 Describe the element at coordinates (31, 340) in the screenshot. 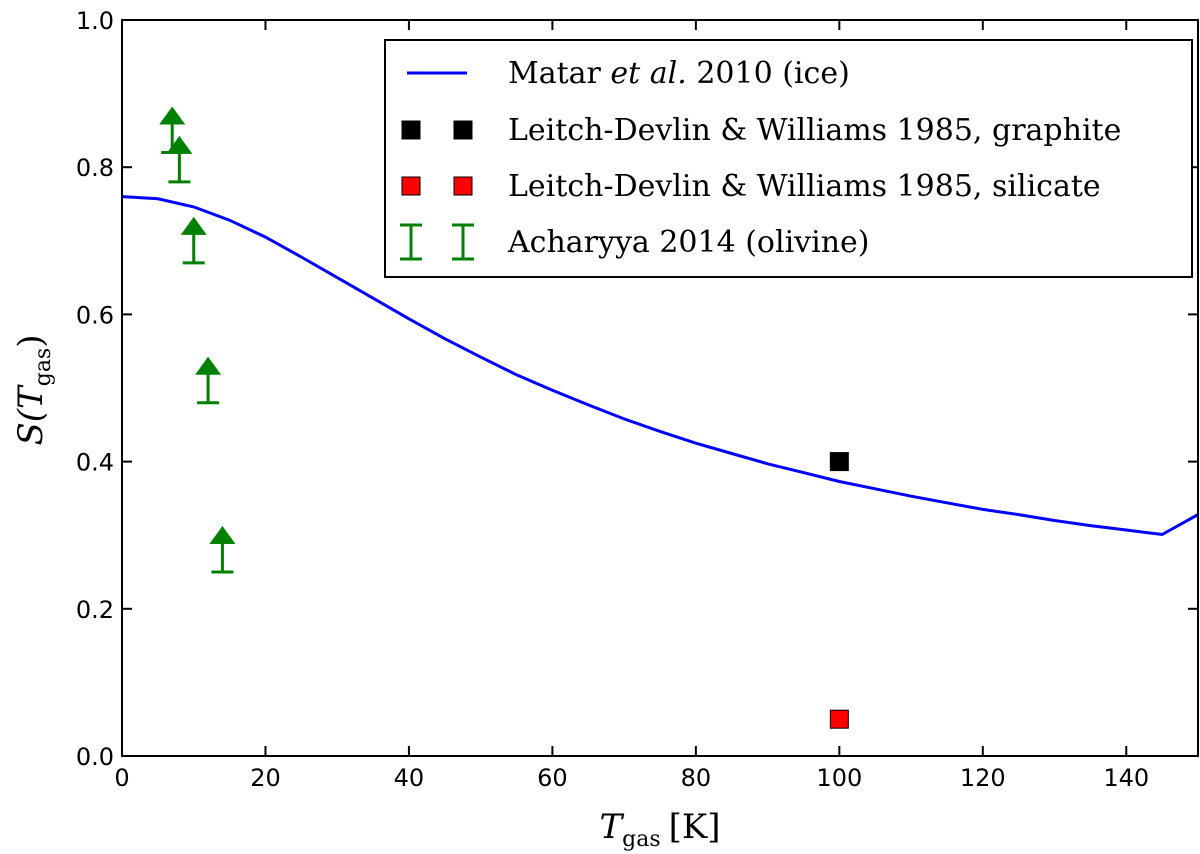

I see `y-axis-label-suffix: )` at that location.